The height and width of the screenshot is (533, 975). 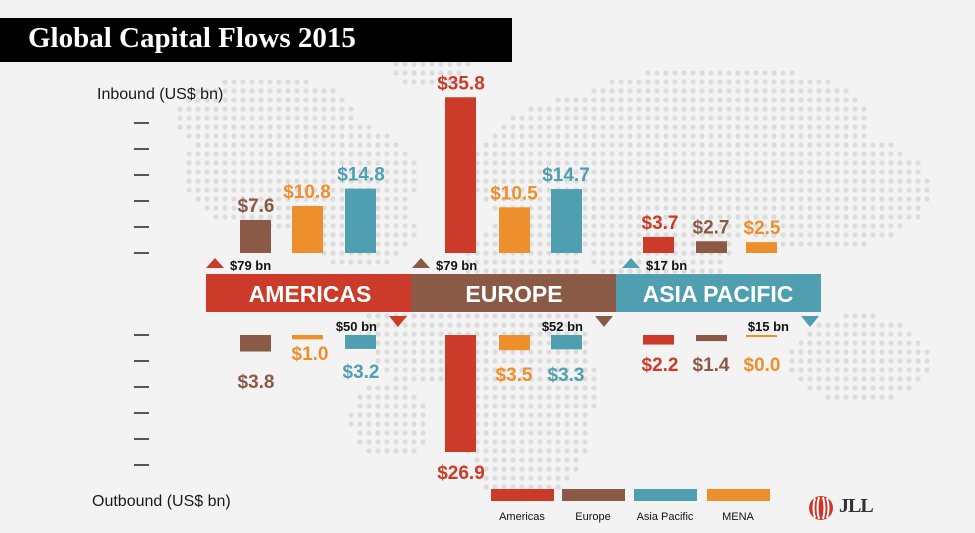 I want to click on jll-logo-text: JLL, so click(x=856, y=506).